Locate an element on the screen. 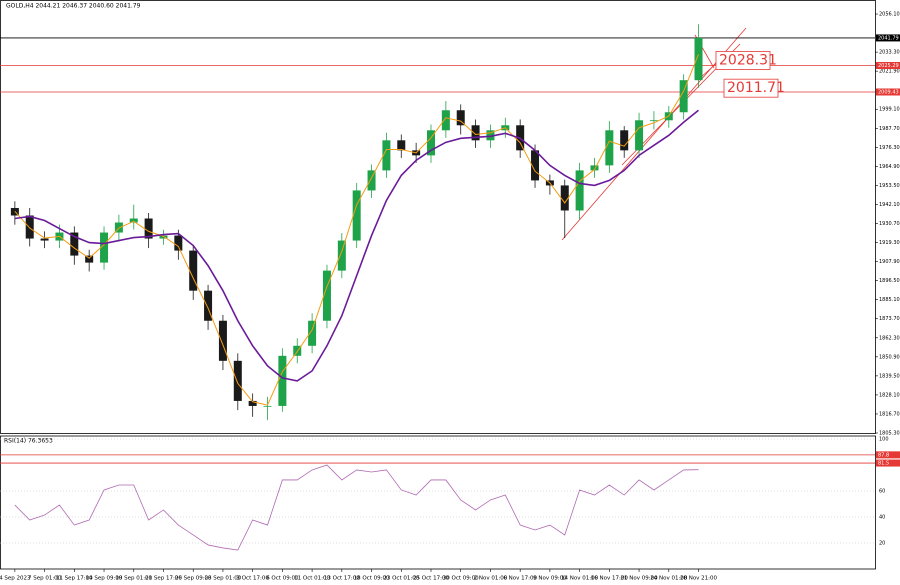 This screenshot has height=585, width=900. x-tick-label: 21 Sep 17:00 is located at coordinates (163, 579).